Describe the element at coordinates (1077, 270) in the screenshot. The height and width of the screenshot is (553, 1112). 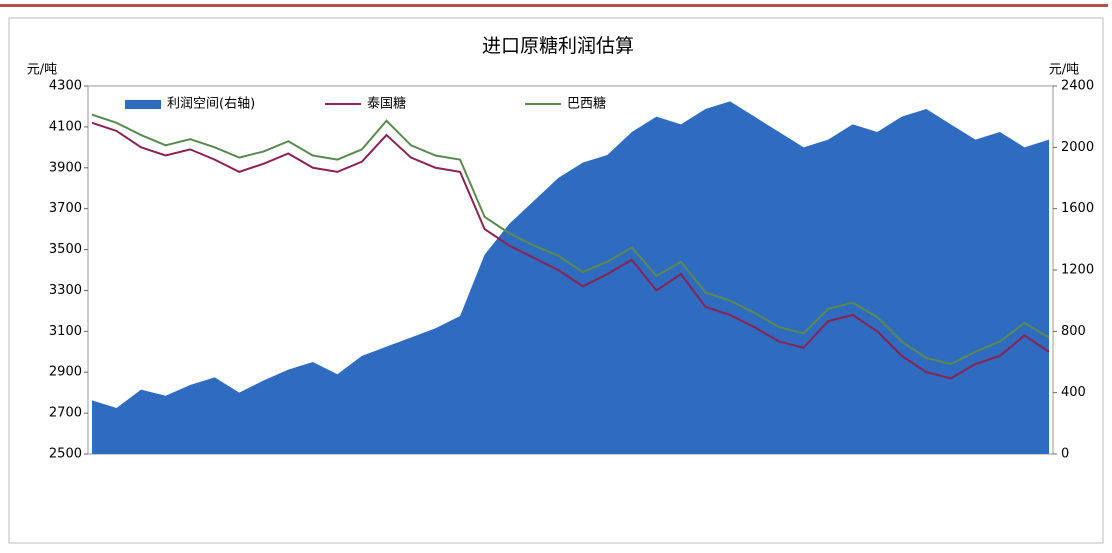
I see `y2-tick-label: 1200` at that location.